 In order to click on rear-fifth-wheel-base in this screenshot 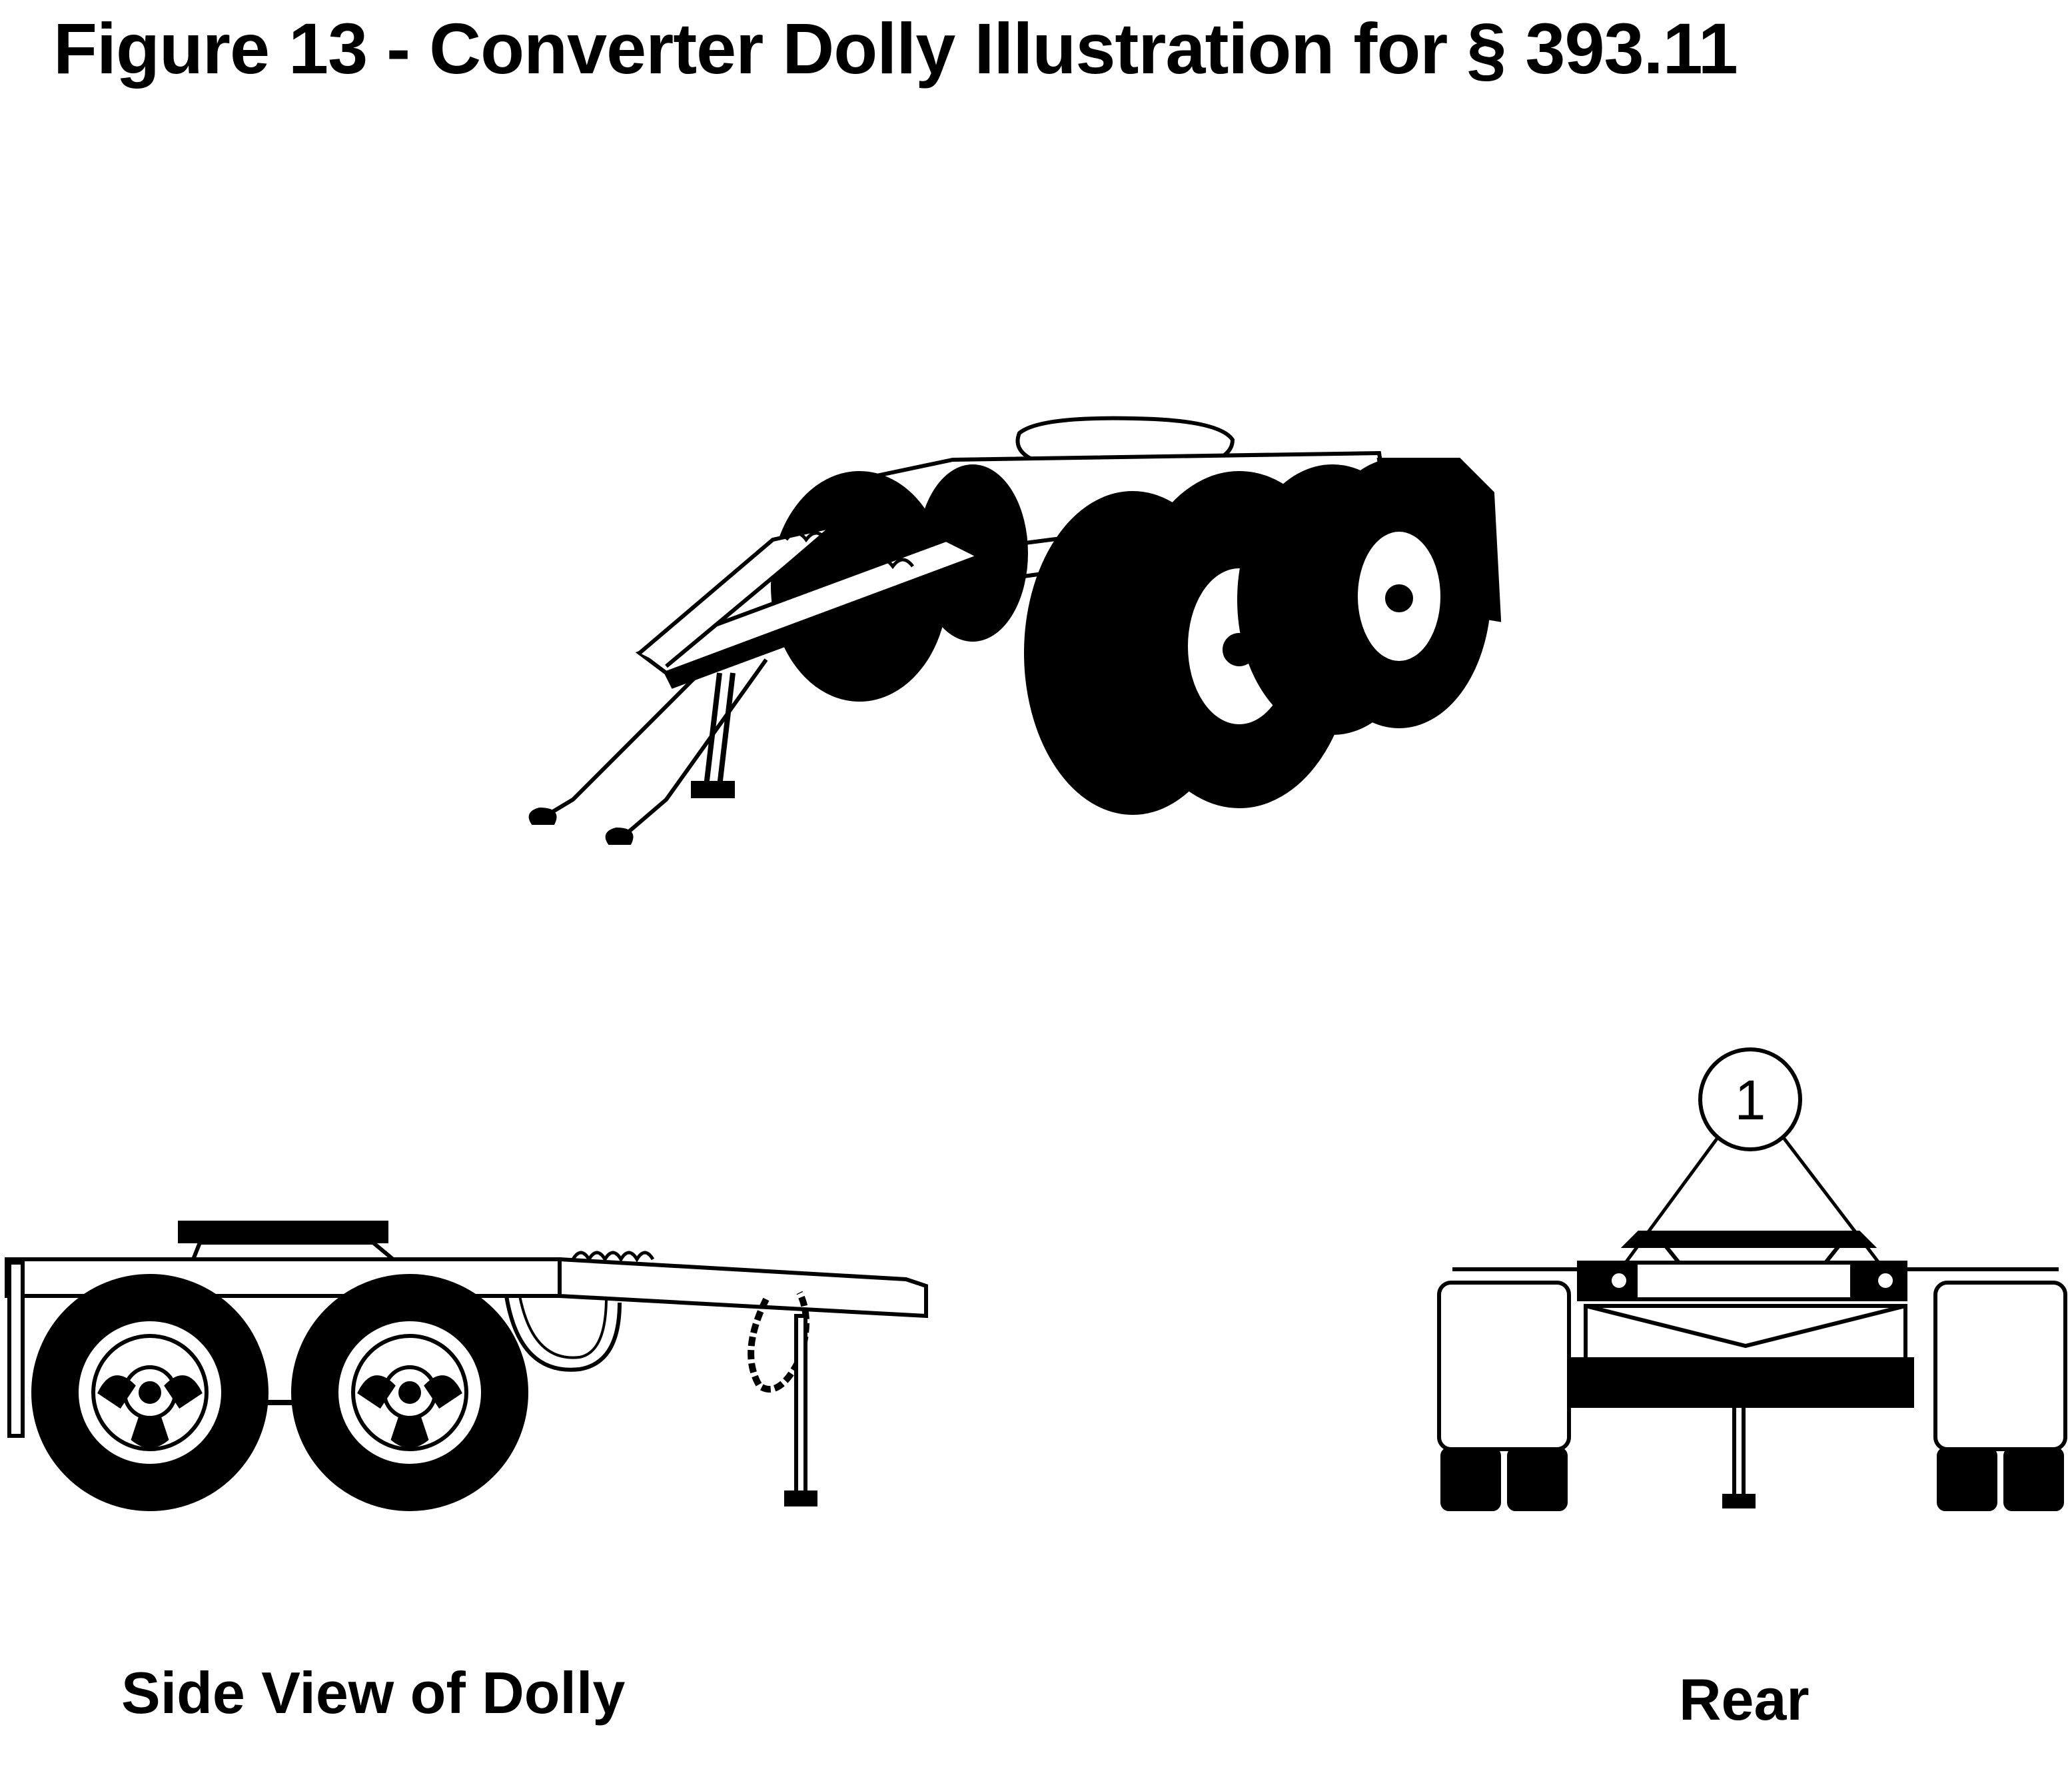, I will do `click(1752, 1254)`.